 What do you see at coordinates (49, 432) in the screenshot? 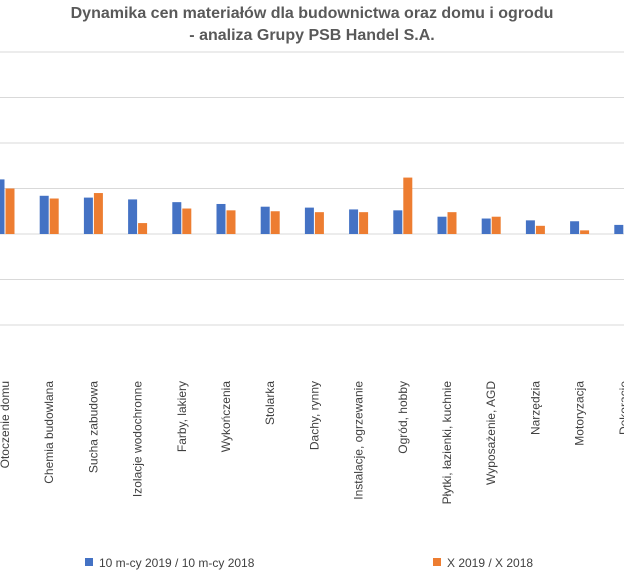
I see `category-label: Chemia budowlana` at bounding box center [49, 432].